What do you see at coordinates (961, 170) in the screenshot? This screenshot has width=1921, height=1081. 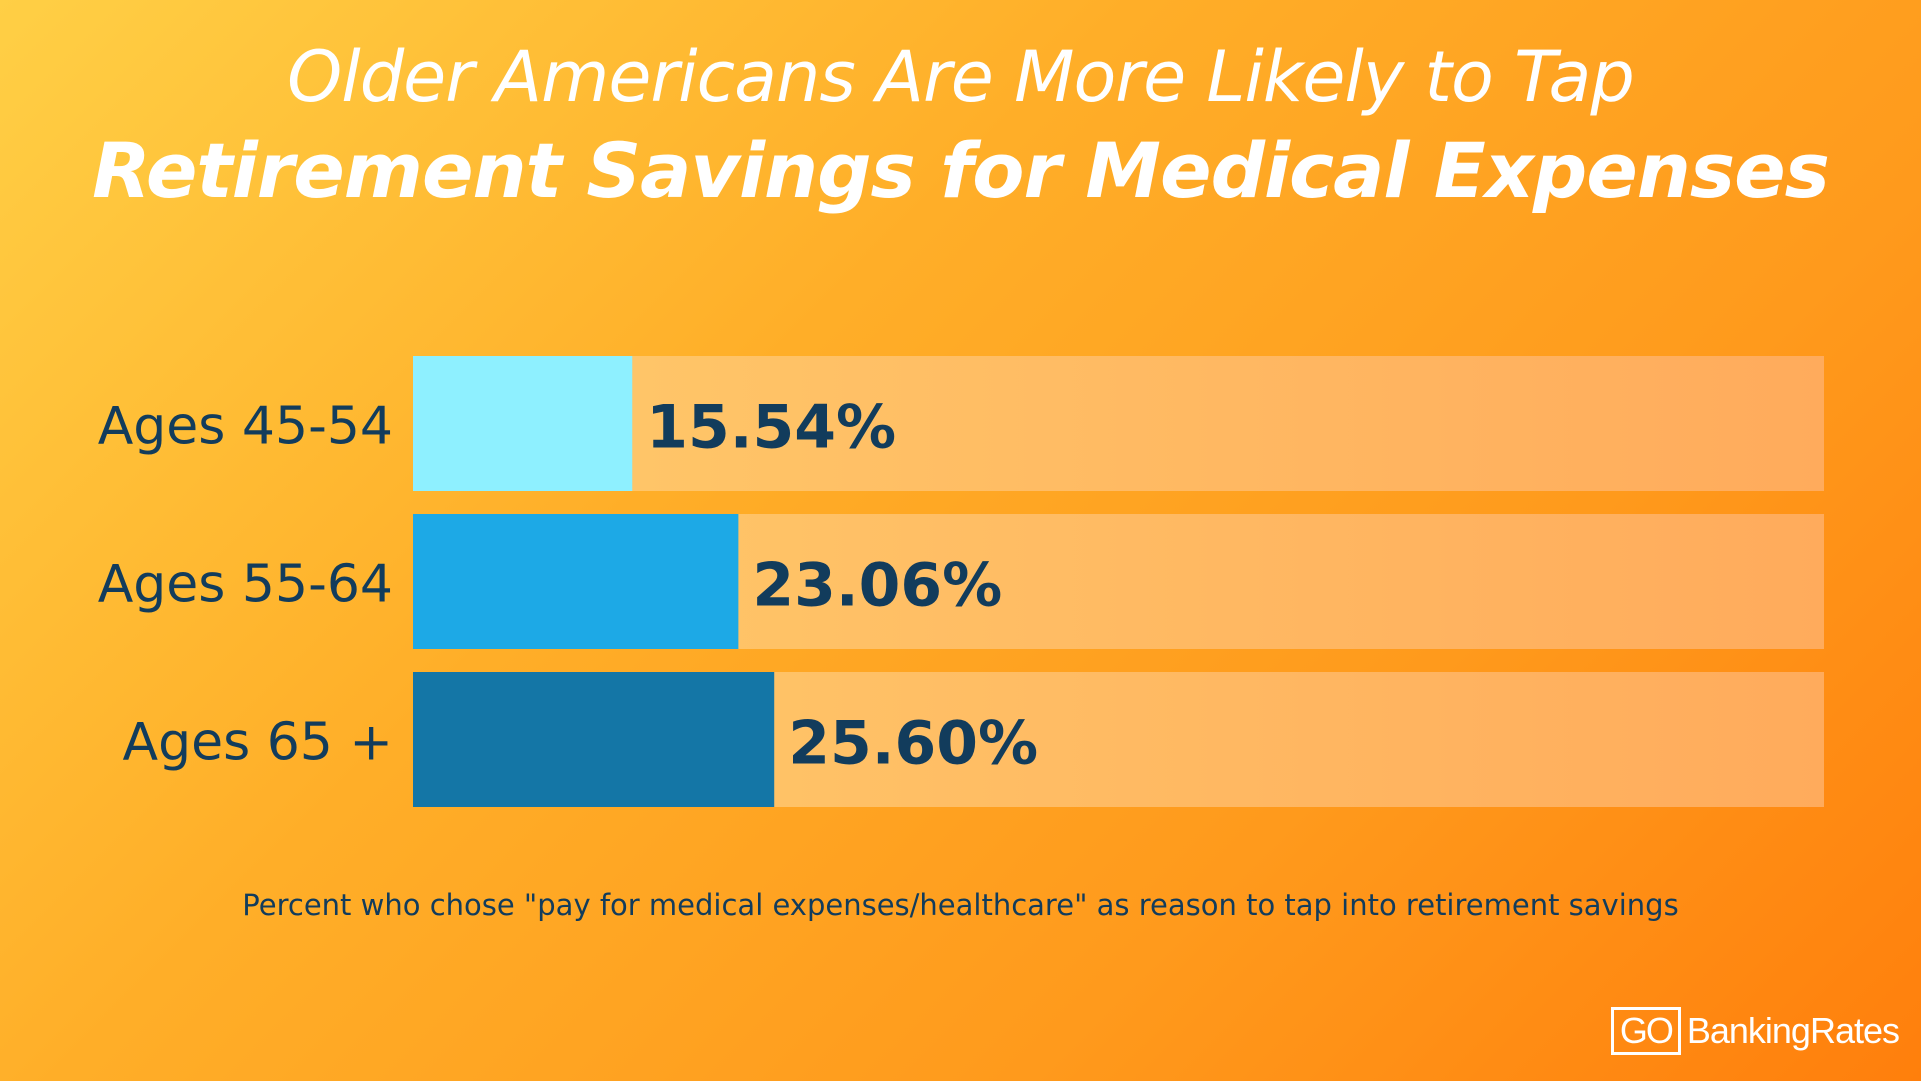 I see `chart-title-line-2: Retirement Savings for Medical Expenses` at bounding box center [961, 170].